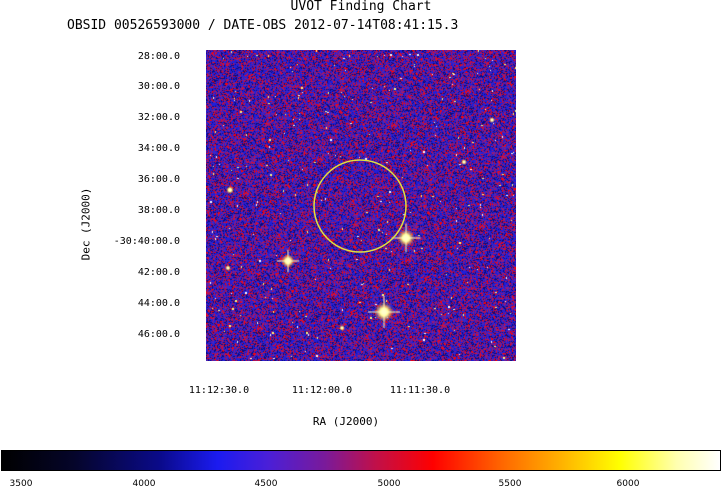 Image resolution: width=722 pixels, height=489 pixels. What do you see at coordinates (158, 210) in the screenshot?
I see `dec-tick-label: 38:00.0` at bounding box center [158, 210].